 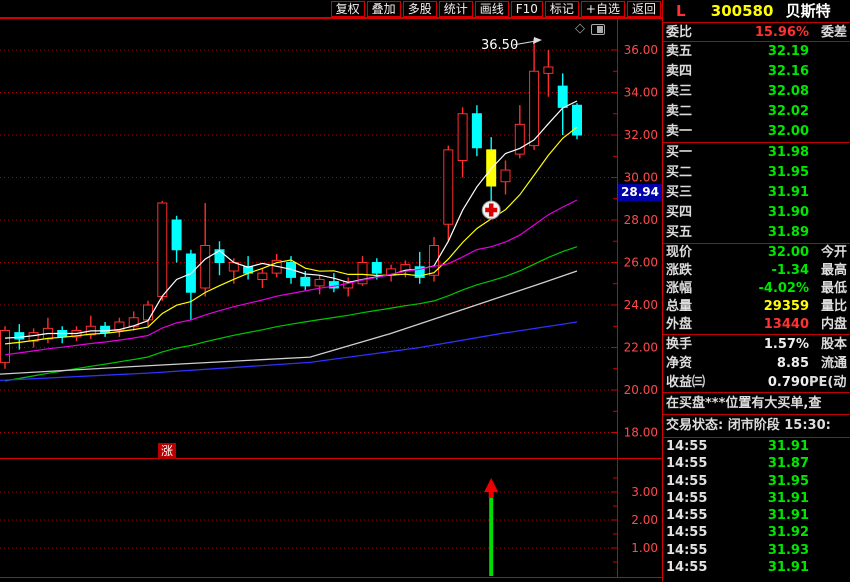 What do you see at coordinates (679, 324) in the screenshot?
I see `info-row-label: 外盘` at bounding box center [679, 324].